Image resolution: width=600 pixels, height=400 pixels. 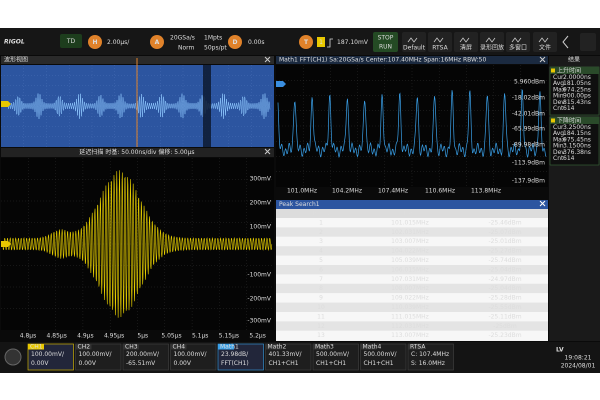 What do you see at coordinates (393, 191) in the screenshot?
I see `x-axis-label: 107.4MHz` at bounding box center [393, 191].